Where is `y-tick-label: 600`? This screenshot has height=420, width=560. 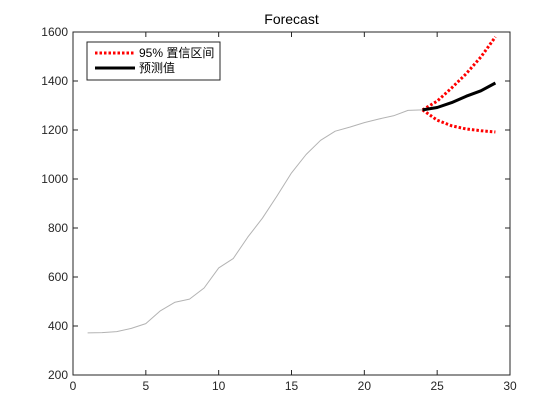 y-tick-label: 600 is located at coordinates (58, 277).